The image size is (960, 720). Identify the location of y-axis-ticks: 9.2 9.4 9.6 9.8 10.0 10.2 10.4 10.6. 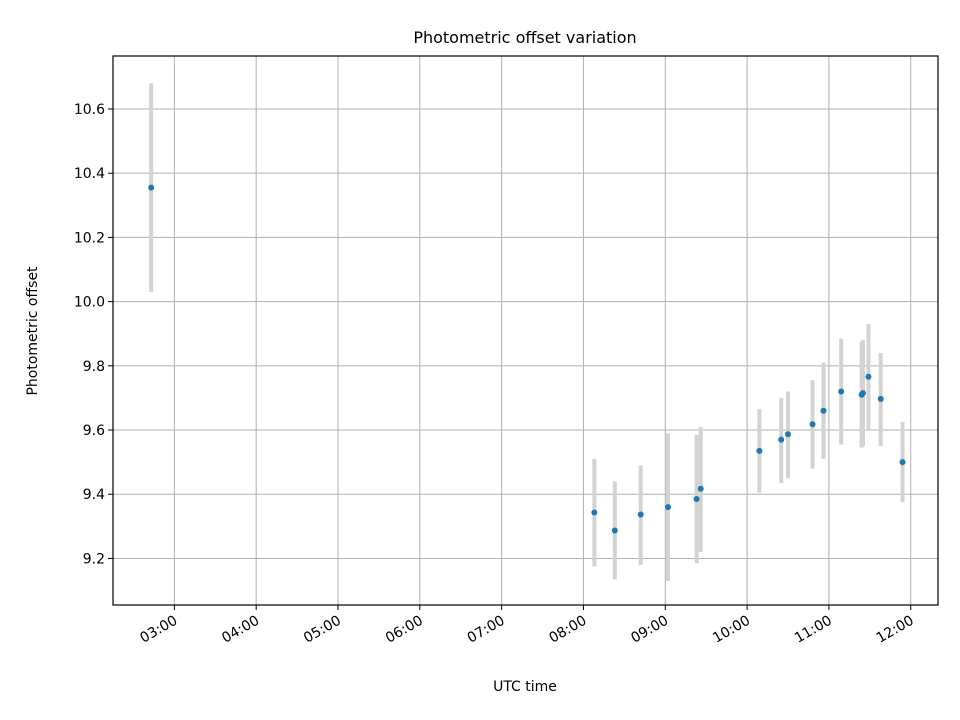
(93, 334).